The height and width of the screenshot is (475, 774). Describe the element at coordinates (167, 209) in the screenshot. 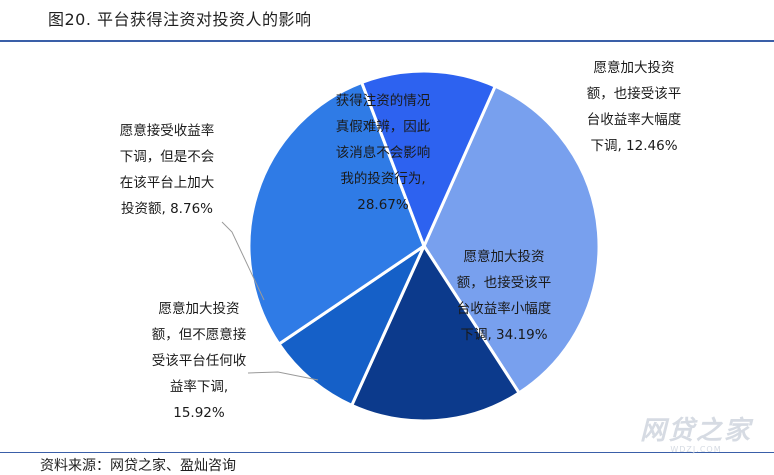

I see `slice-label-line: 投资额, 8.76%` at that location.